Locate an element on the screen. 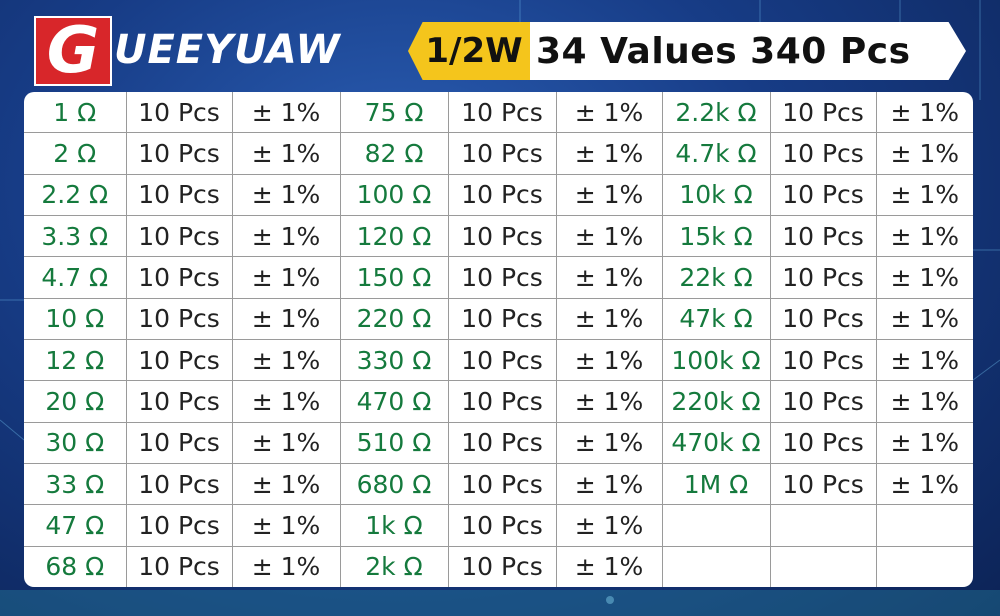  resistance-value-cell: 82 Ω is located at coordinates (394, 153).